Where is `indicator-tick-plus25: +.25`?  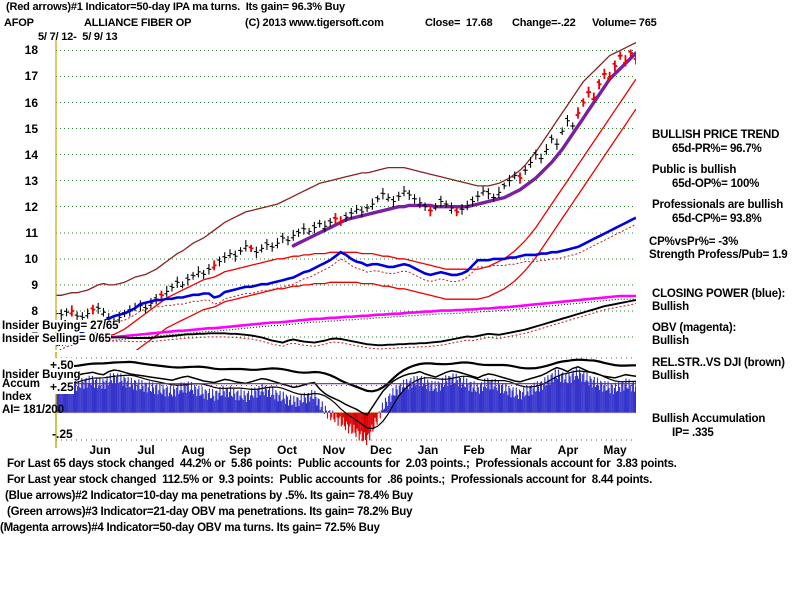 indicator-tick-plus25: +.25 is located at coordinates (62, 387).